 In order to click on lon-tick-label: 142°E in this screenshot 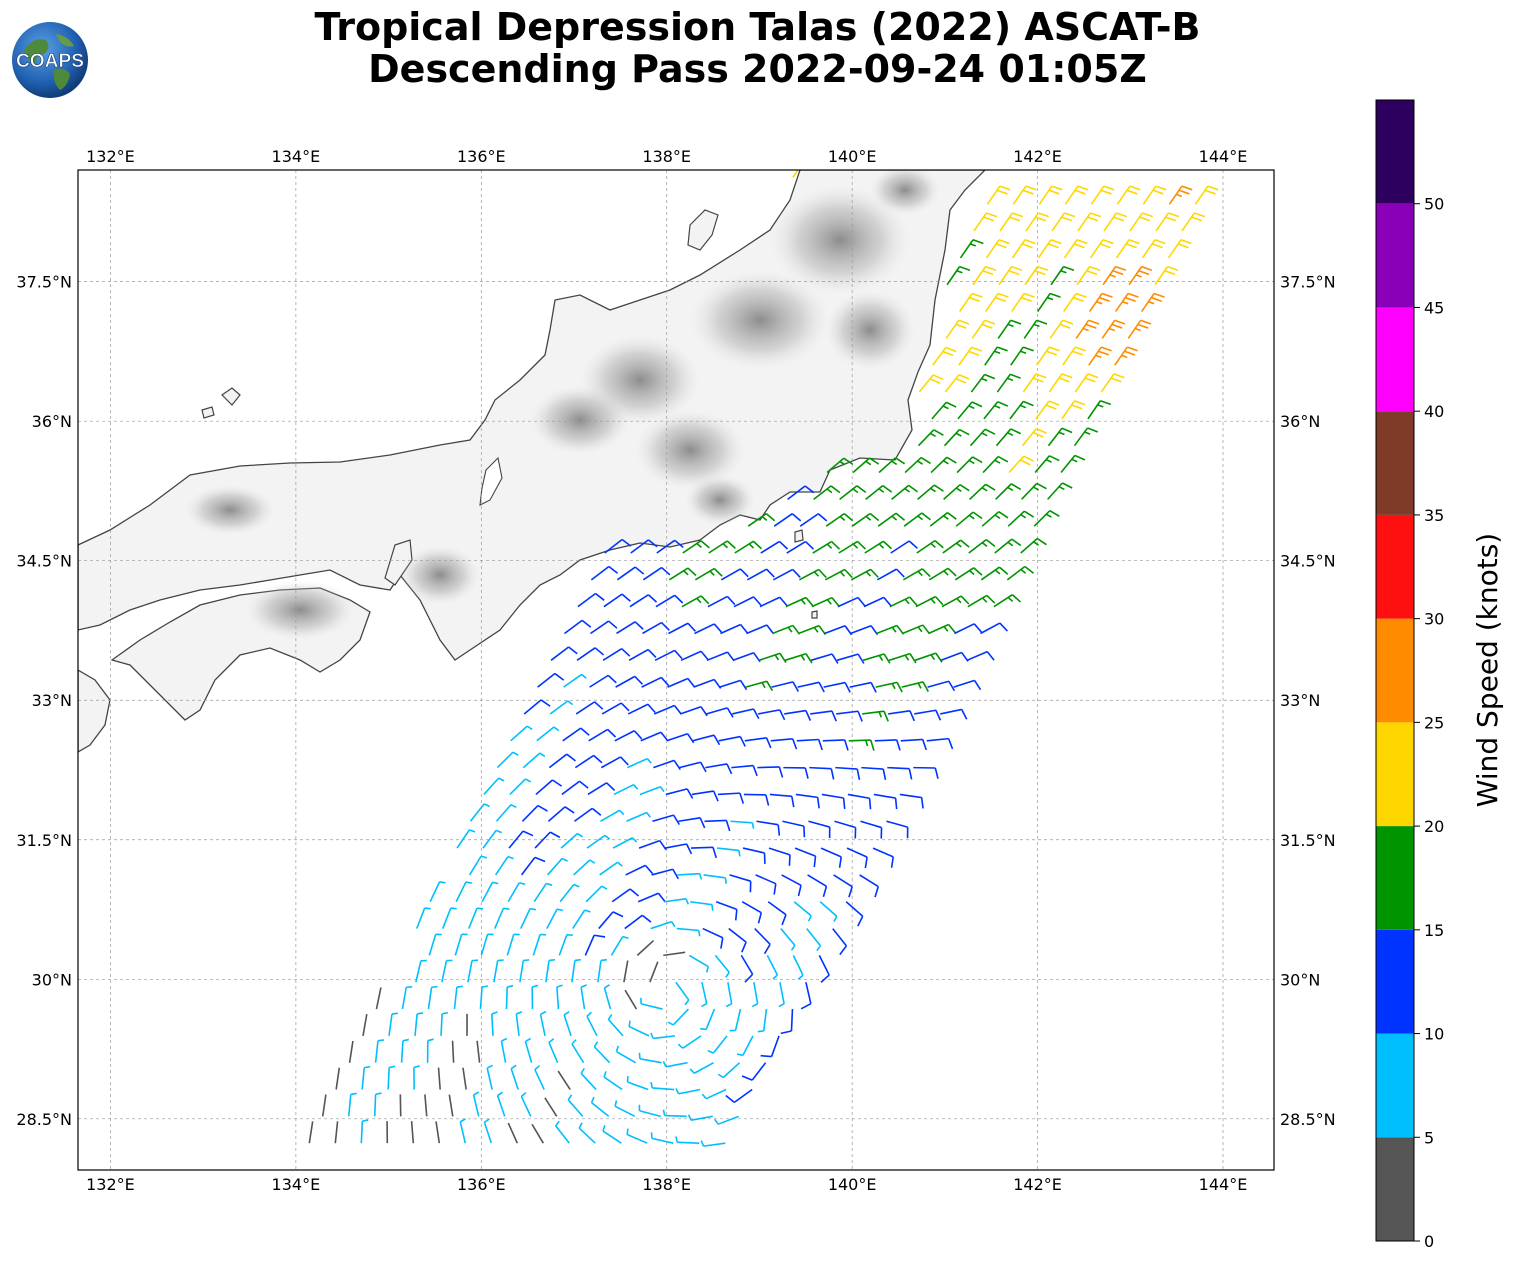, I will do `click(1037, 156)`.